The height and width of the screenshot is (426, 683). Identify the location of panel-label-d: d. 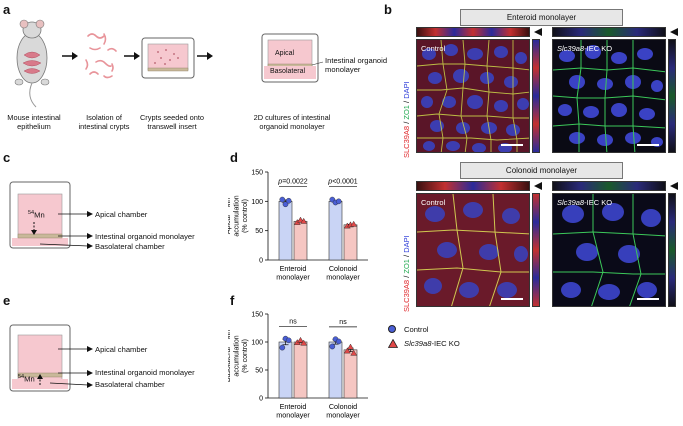
(234, 157).